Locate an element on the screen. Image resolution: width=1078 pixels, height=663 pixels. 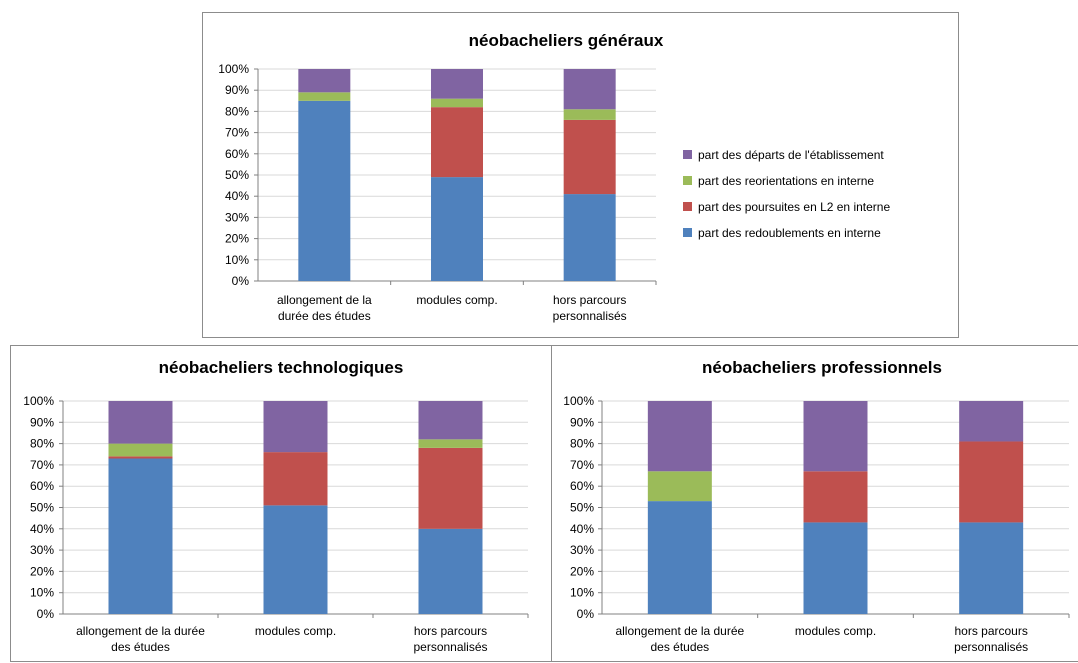
chart-title: néobacheliers généraux is located at coordinates (566, 40).